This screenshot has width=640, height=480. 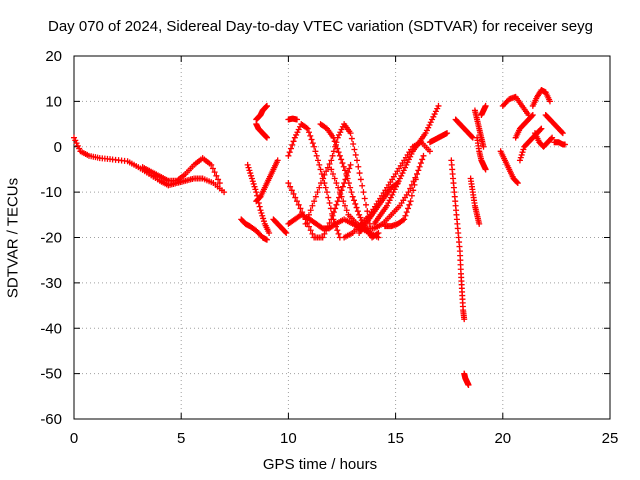 What do you see at coordinates (610, 438) in the screenshot?
I see `x-tick-label: 25` at bounding box center [610, 438].